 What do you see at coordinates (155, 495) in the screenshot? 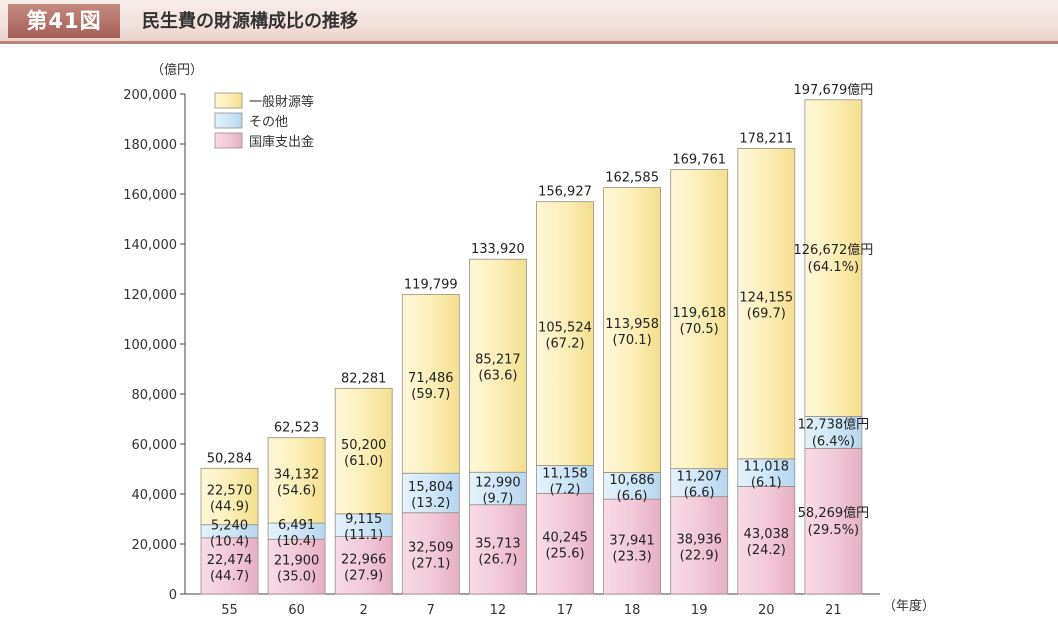
I see `y-tick-label: 40,000` at bounding box center [155, 495].